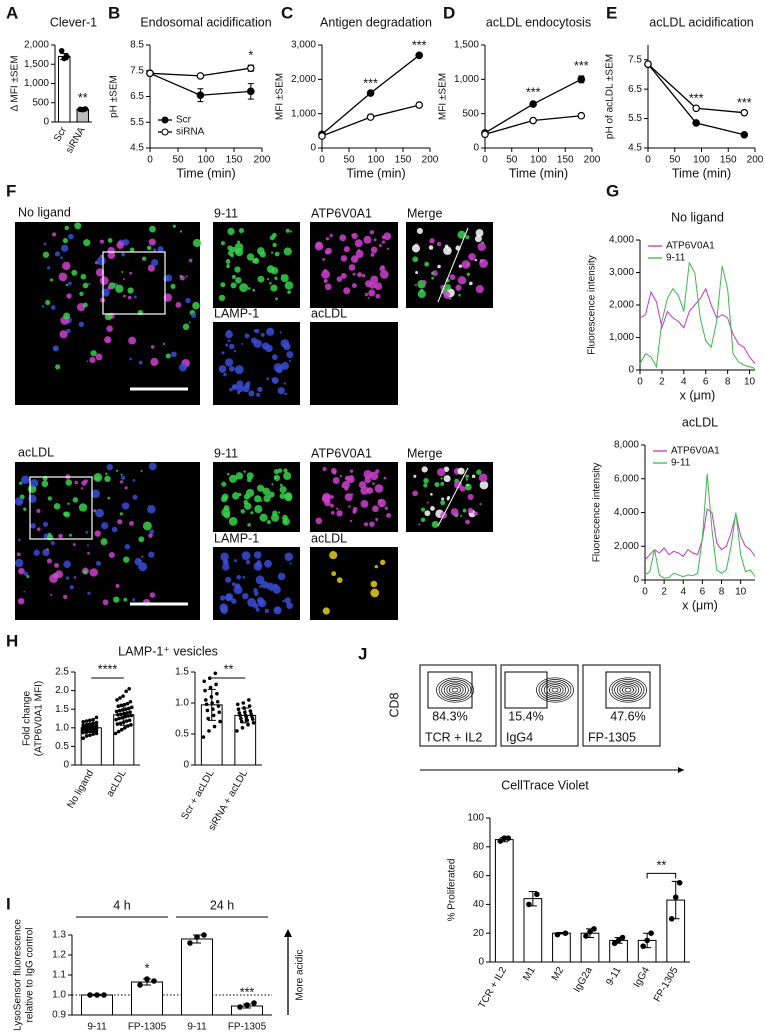 This screenshot has height=1034, width=765. I want to click on arrow-head, so click(288, 933).